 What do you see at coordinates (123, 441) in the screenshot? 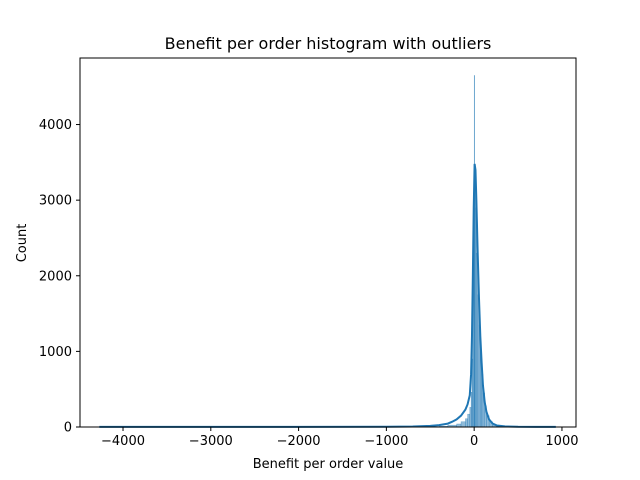
I see `x-tick-label: −4000` at bounding box center [123, 441].